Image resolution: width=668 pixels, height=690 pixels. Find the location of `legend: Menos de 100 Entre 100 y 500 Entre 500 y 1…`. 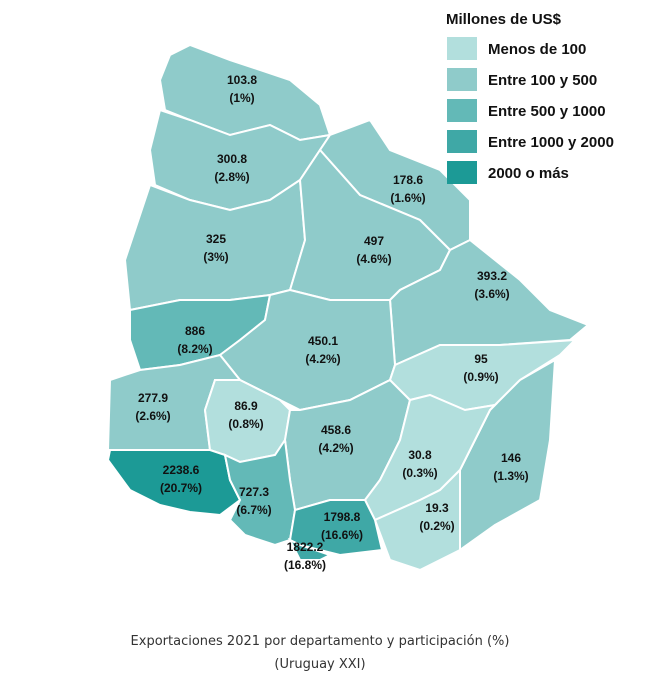

legend: Menos de 100 Entre 100 y 500 Entre 500 y 1… is located at coordinates (530, 110).